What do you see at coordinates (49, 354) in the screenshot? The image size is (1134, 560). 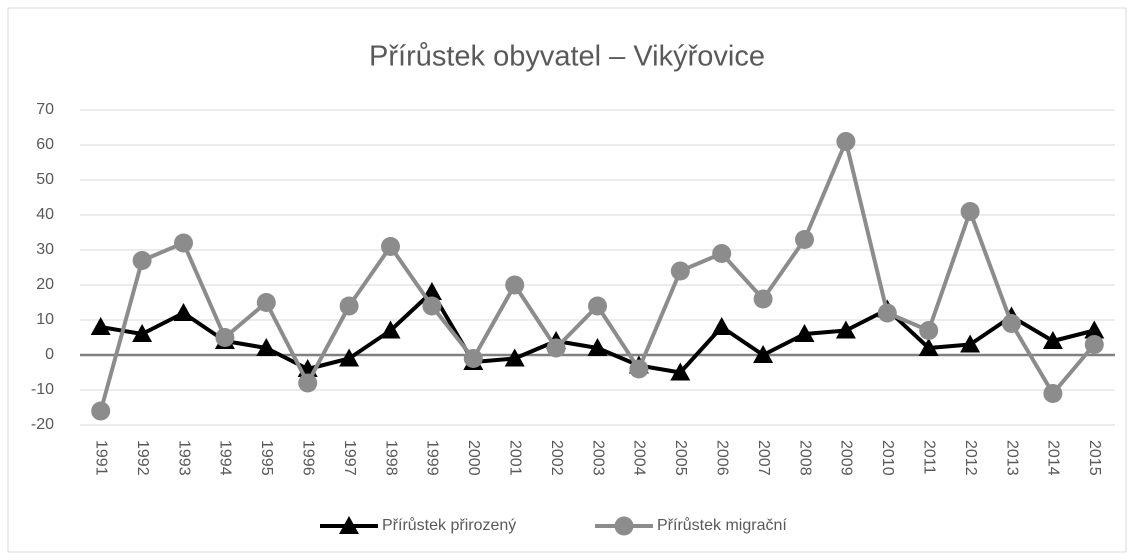 I see `y-tick-label: 0` at bounding box center [49, 354].